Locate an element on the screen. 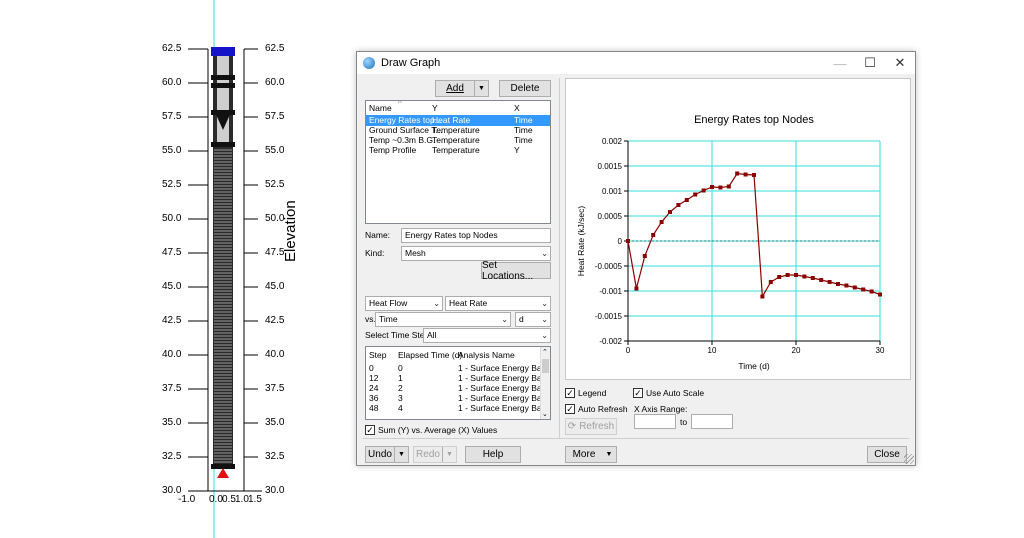  delete-button: Delete is located at coordinates (525, 88).